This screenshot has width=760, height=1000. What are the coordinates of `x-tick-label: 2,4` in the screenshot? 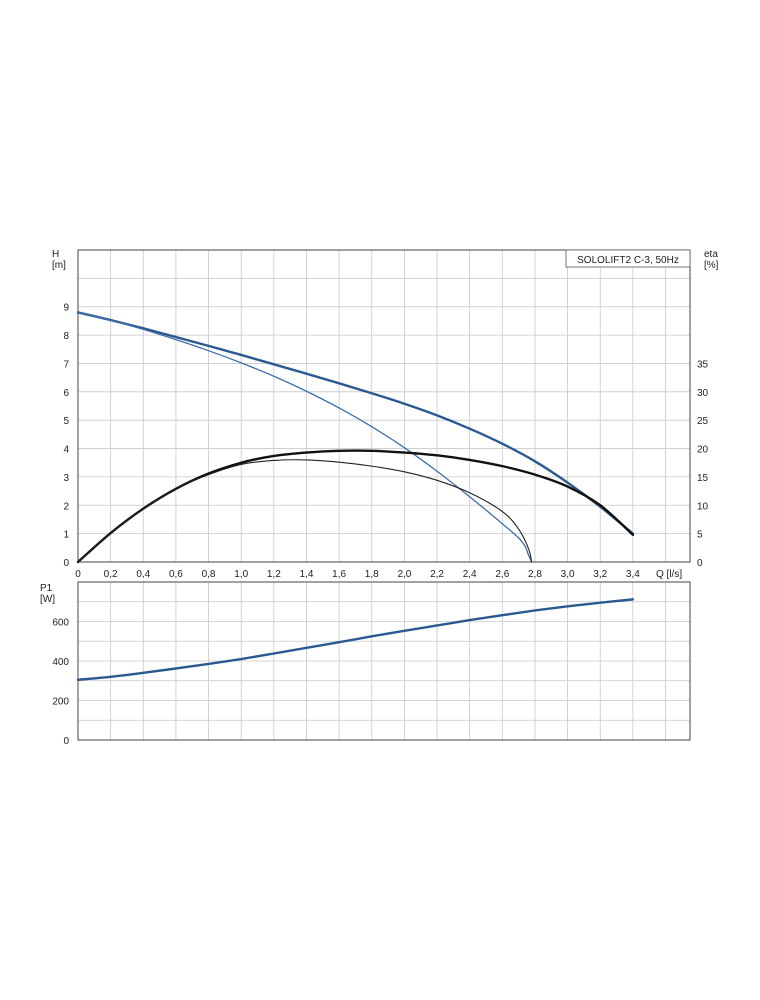 It's located at (470, 574).